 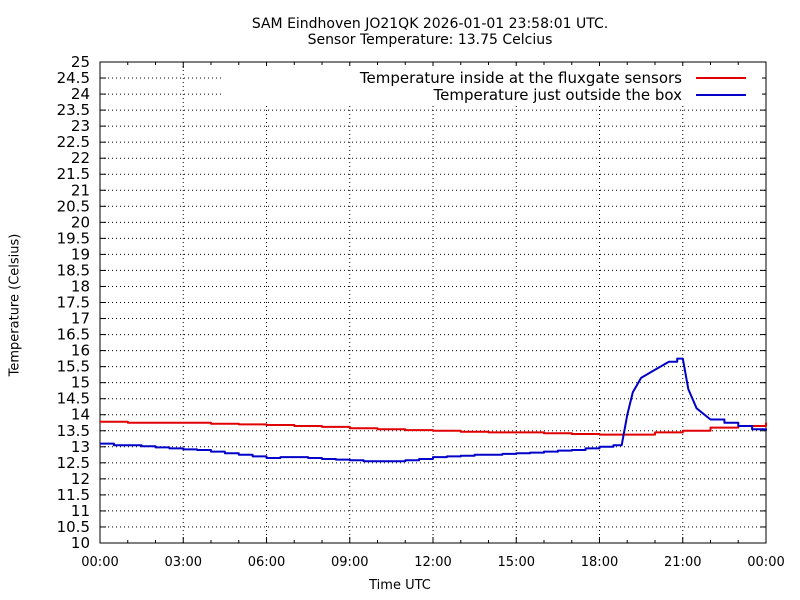 What do you see at coordinates (73, 303) in the screenshot?
I see `y-tick-label: 17.5` at bounding box center [73, 303].